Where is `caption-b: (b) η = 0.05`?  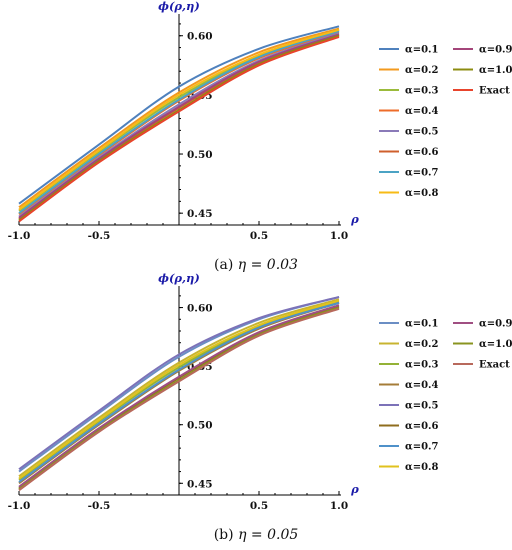 caption-b: (b) η = 0.05 is located at coordinates (256, 535).